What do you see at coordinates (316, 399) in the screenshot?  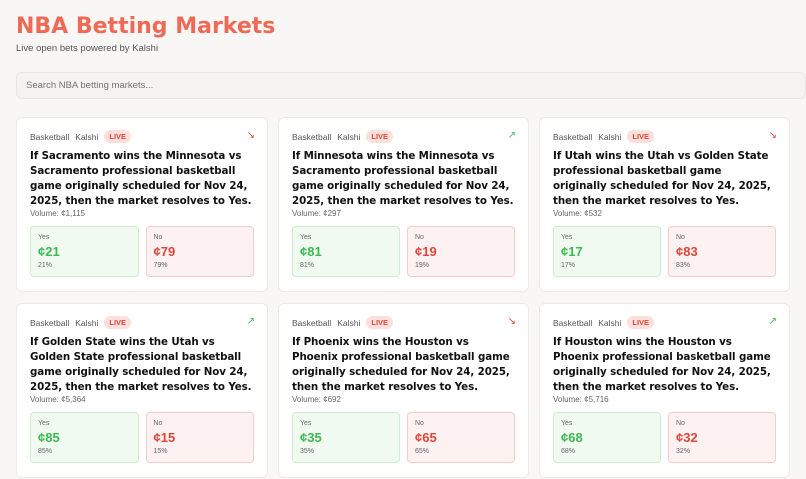 I see `market-volume: Volume: ¢692` at bounding box center [316, 399].